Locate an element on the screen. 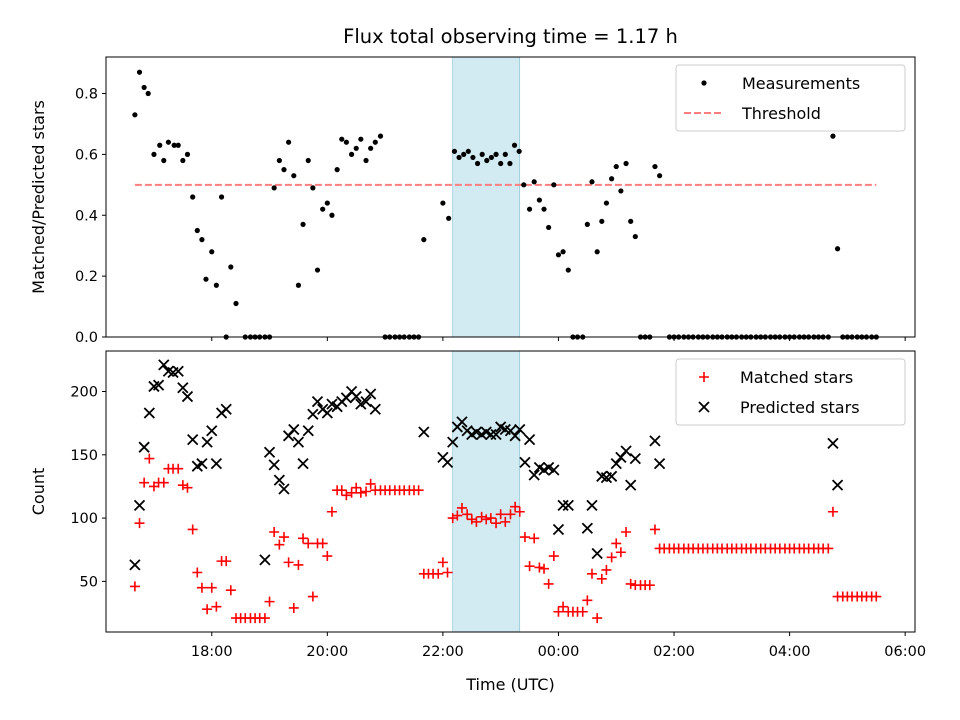 This screenshot has width=960, height=720. x-tick-label: 04:00 is located at coordinates (790, 652).